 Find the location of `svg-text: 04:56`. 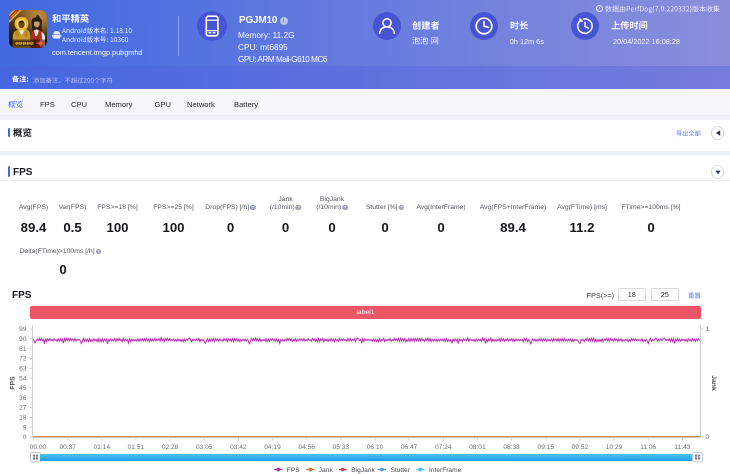

svg-text: 04:56 is located at coordinates (306, 447).